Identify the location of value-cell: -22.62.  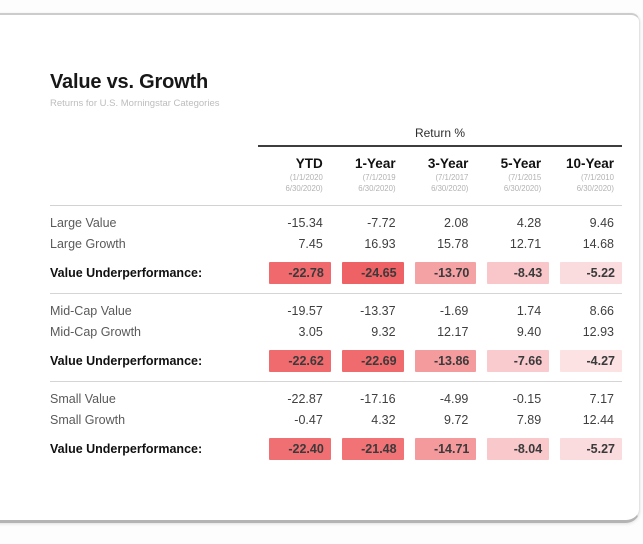
(294, 360).